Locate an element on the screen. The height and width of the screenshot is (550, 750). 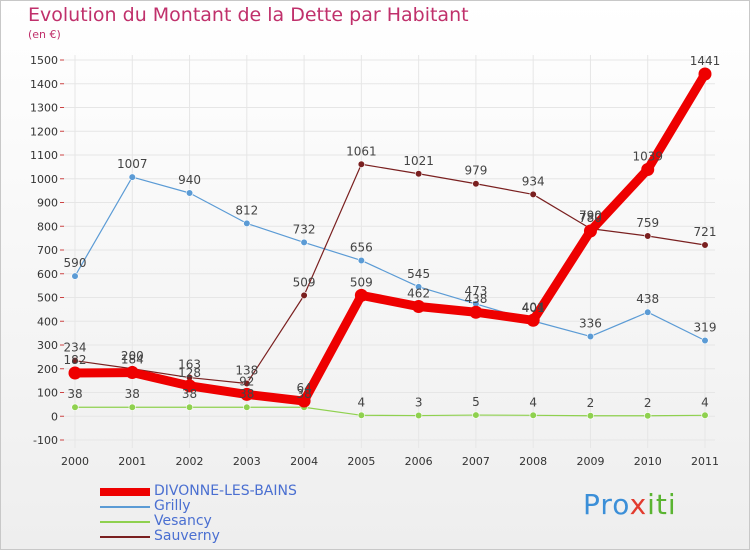
x-tick-label: 2007 is located at coordinates (476, 461).